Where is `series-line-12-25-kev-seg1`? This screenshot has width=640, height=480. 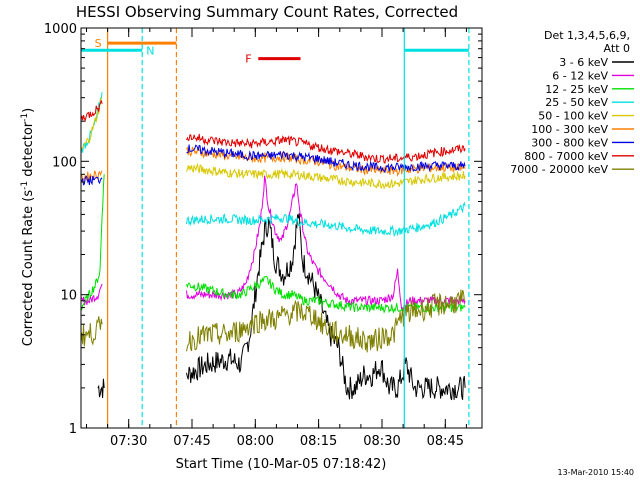
series-line-12-25-kev-seg1 is located at coordinates (326, 294).